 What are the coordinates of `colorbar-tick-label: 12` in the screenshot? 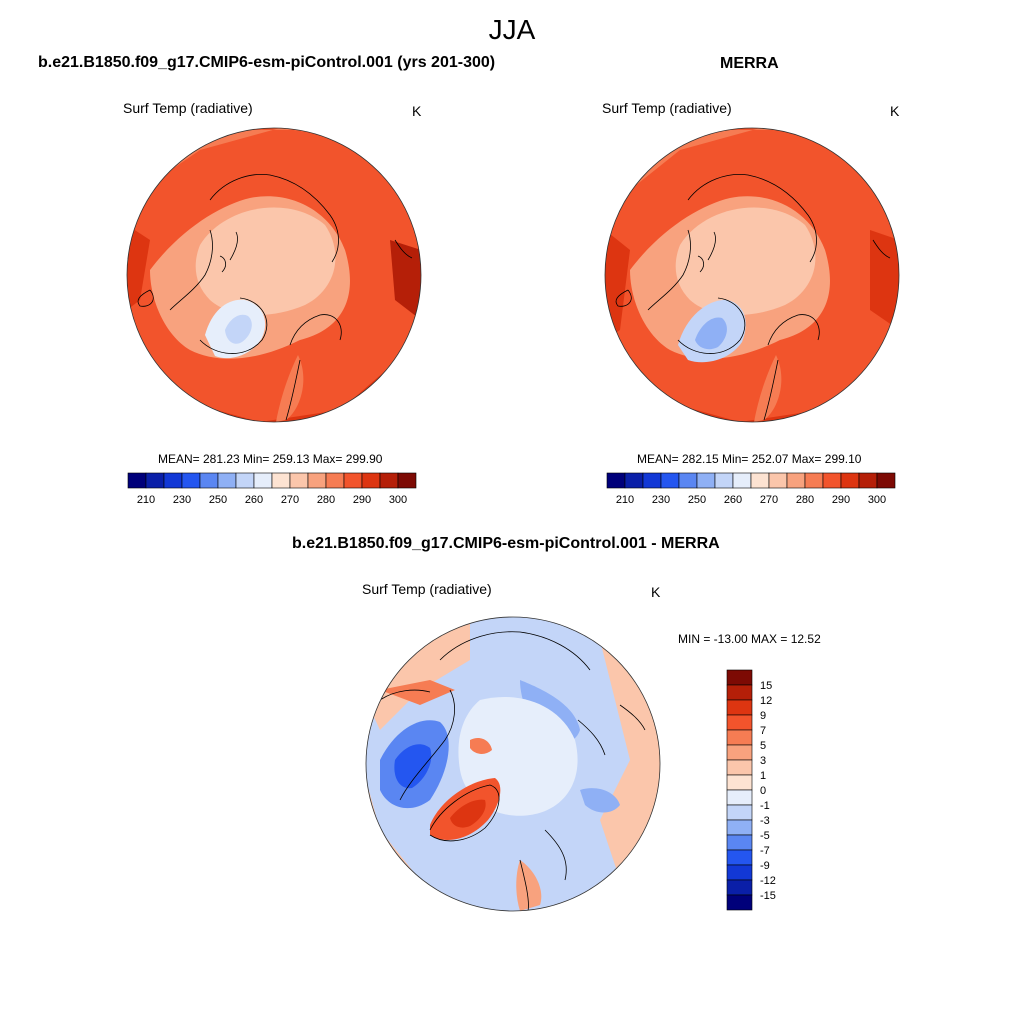 It's located at (766, 701).